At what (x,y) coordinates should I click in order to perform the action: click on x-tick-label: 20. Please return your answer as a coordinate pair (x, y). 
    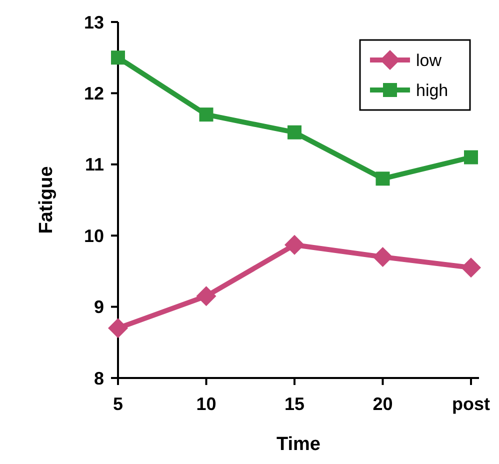
    Looking at the image, I should click on (382, 404).